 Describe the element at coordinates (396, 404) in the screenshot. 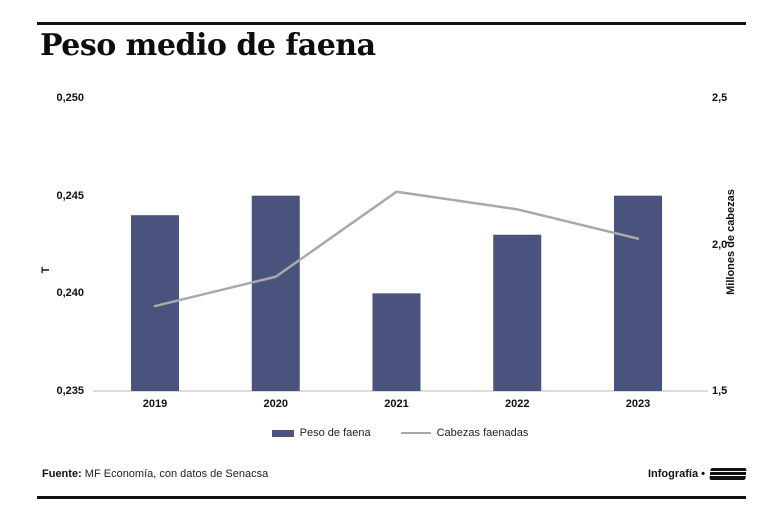

I see `x-axis-label: 2021` at that location.